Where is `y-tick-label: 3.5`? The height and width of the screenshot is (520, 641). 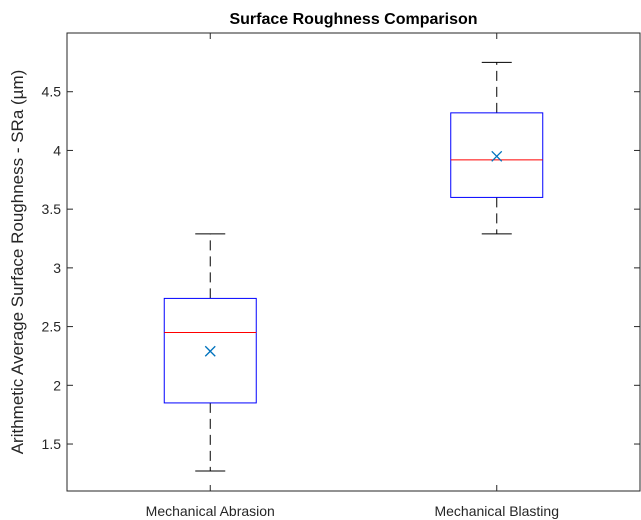
y-tick-label: 3.5 is located at coordinates (52, 209).